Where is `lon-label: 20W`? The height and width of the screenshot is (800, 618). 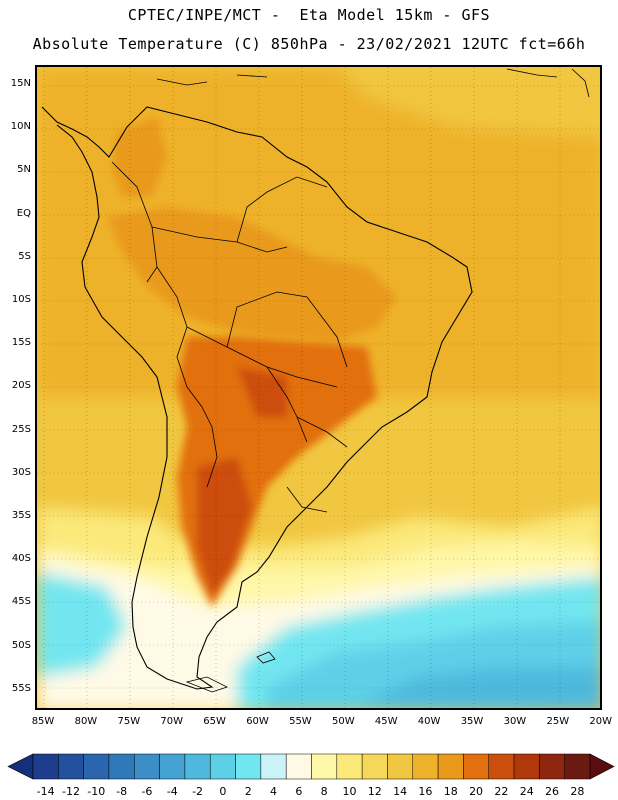
lon-label: 20W is located at coordinates (600, 721).